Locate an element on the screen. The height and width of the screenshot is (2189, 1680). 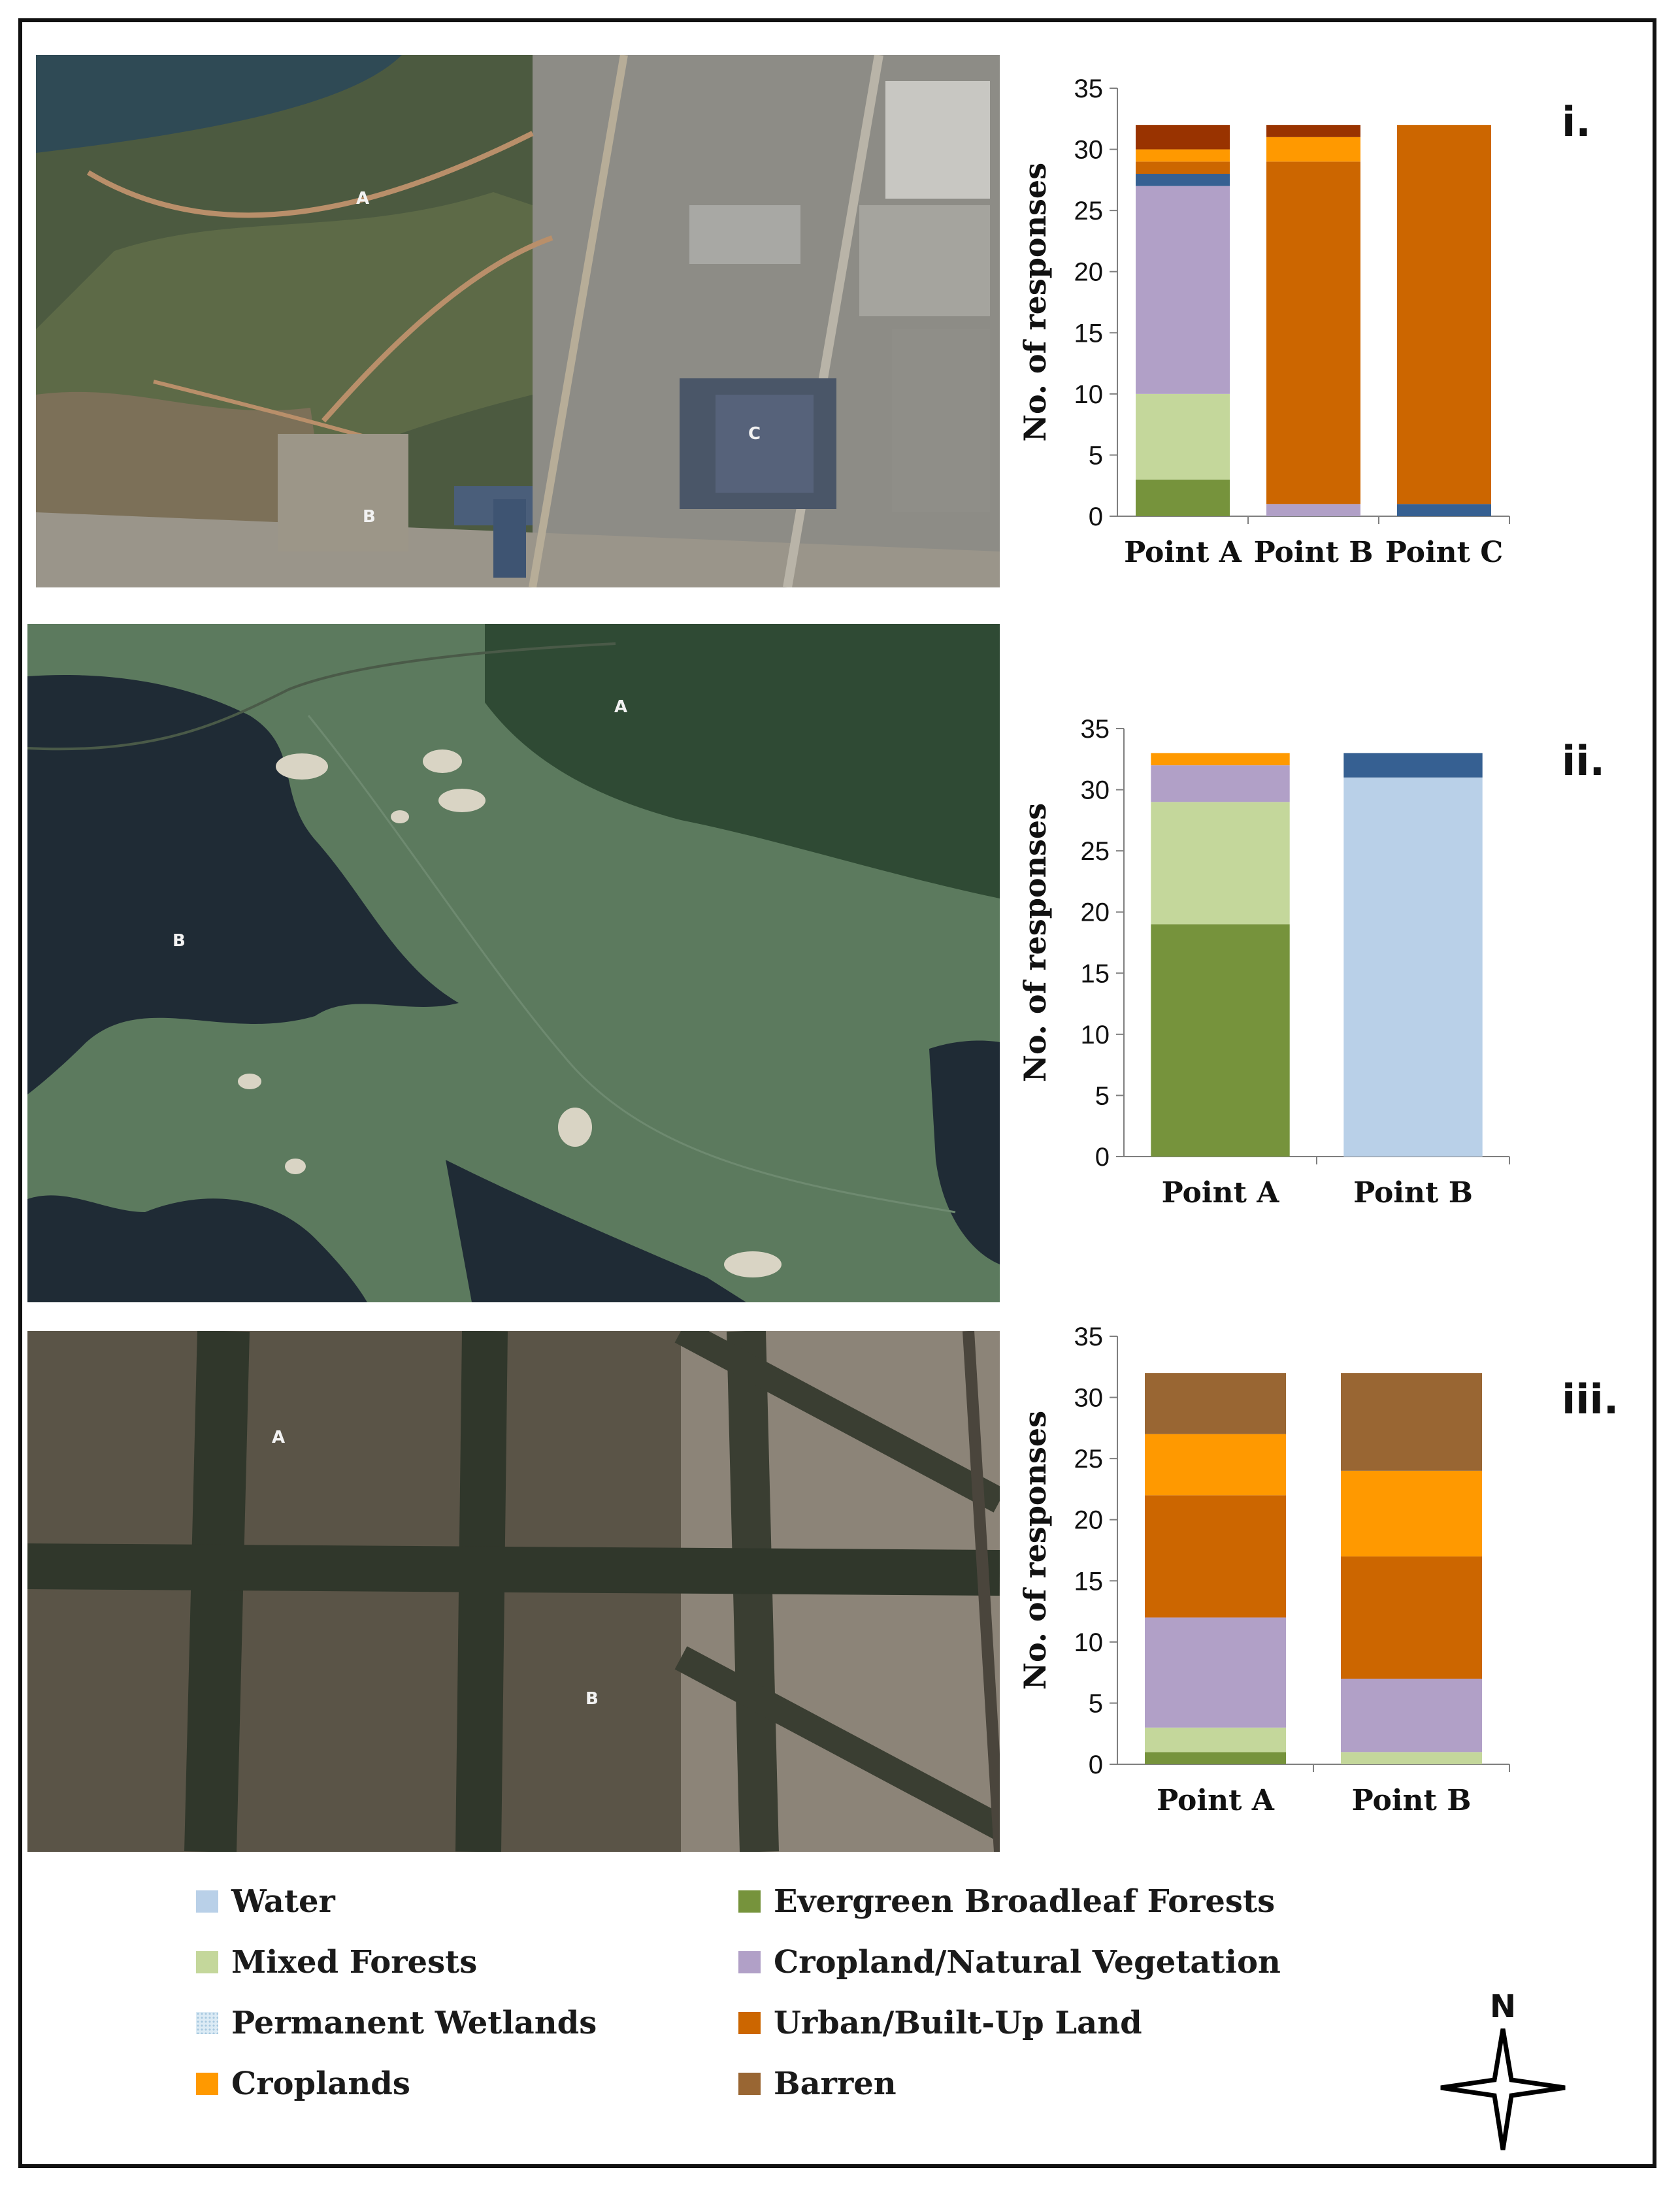
photo-2-label-b: B is located at coordinates (179, 941).